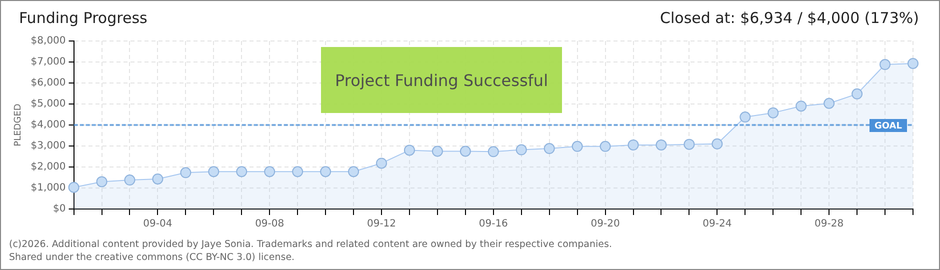  I want to click on y-tick-label: $6,000, so click(48, 83).